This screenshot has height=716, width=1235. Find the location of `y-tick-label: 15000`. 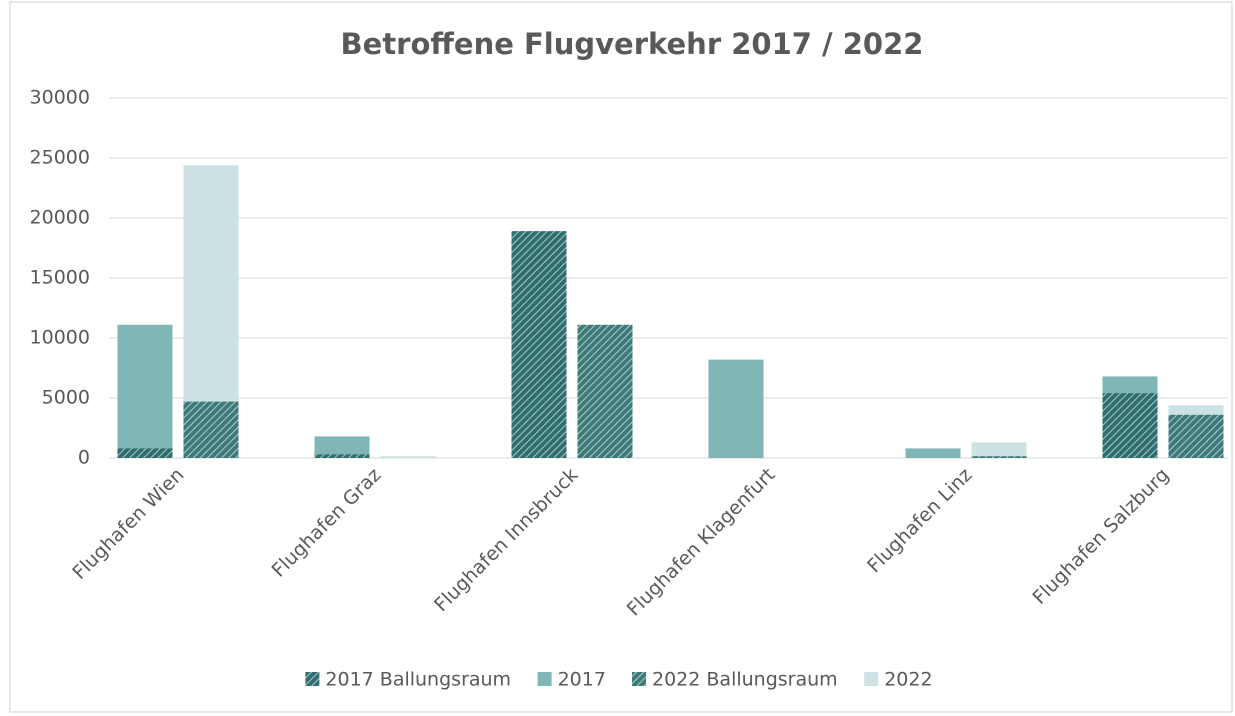

y-tick-label: 15000 is located at coordinates (60, 278).